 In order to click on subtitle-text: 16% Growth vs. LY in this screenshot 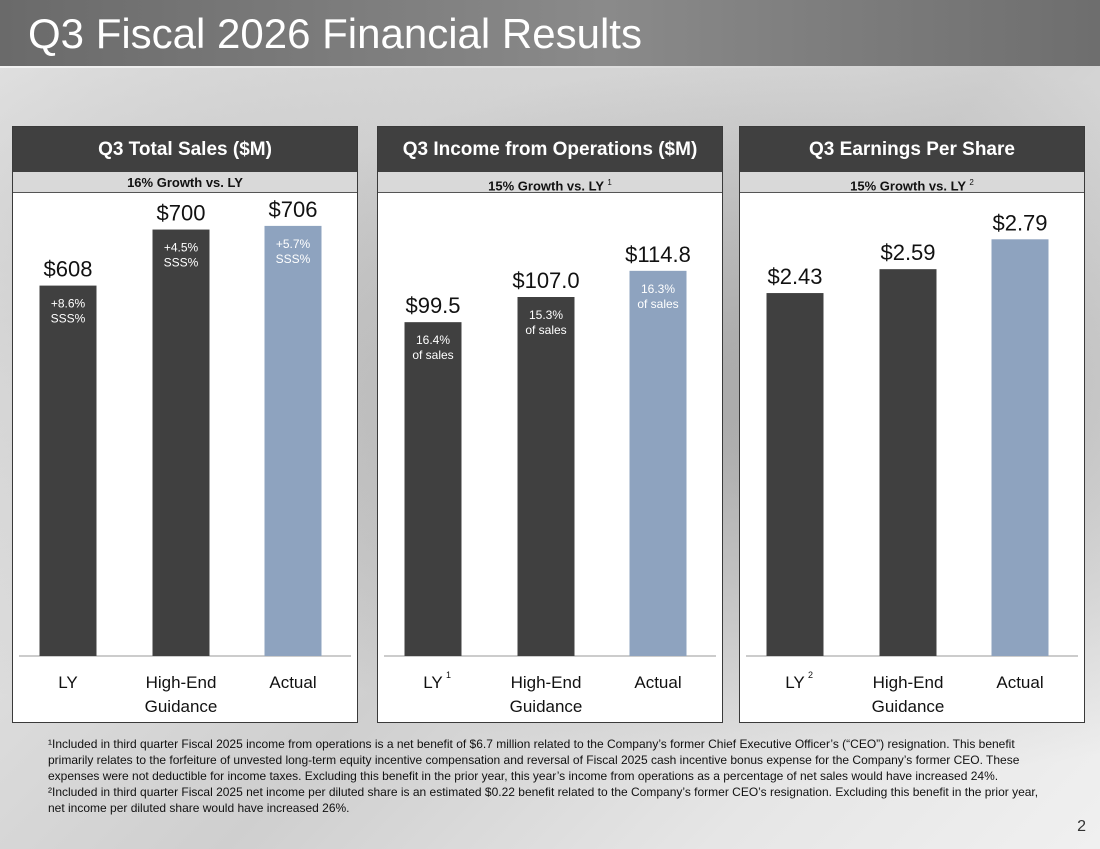, I will do `click(185, 182)`.